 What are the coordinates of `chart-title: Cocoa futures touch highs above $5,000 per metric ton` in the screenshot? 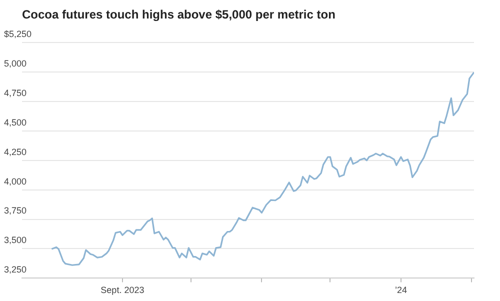 It's located at (179, 15).